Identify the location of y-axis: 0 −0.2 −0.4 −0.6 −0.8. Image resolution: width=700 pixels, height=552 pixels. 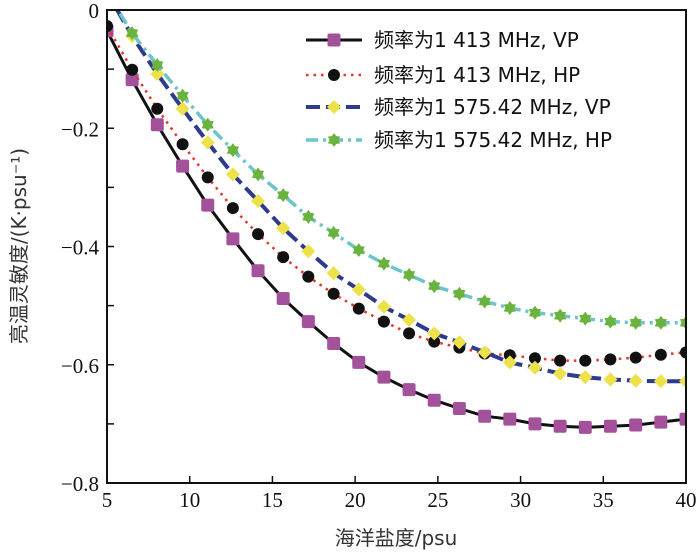
(87, 248).